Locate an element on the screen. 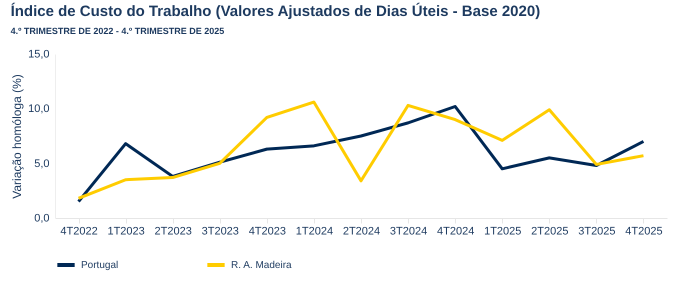 Image resolution: width=700 pixels, height=300 pixels. y-tick-label: 10,0 is located at coordinates (39, 109).